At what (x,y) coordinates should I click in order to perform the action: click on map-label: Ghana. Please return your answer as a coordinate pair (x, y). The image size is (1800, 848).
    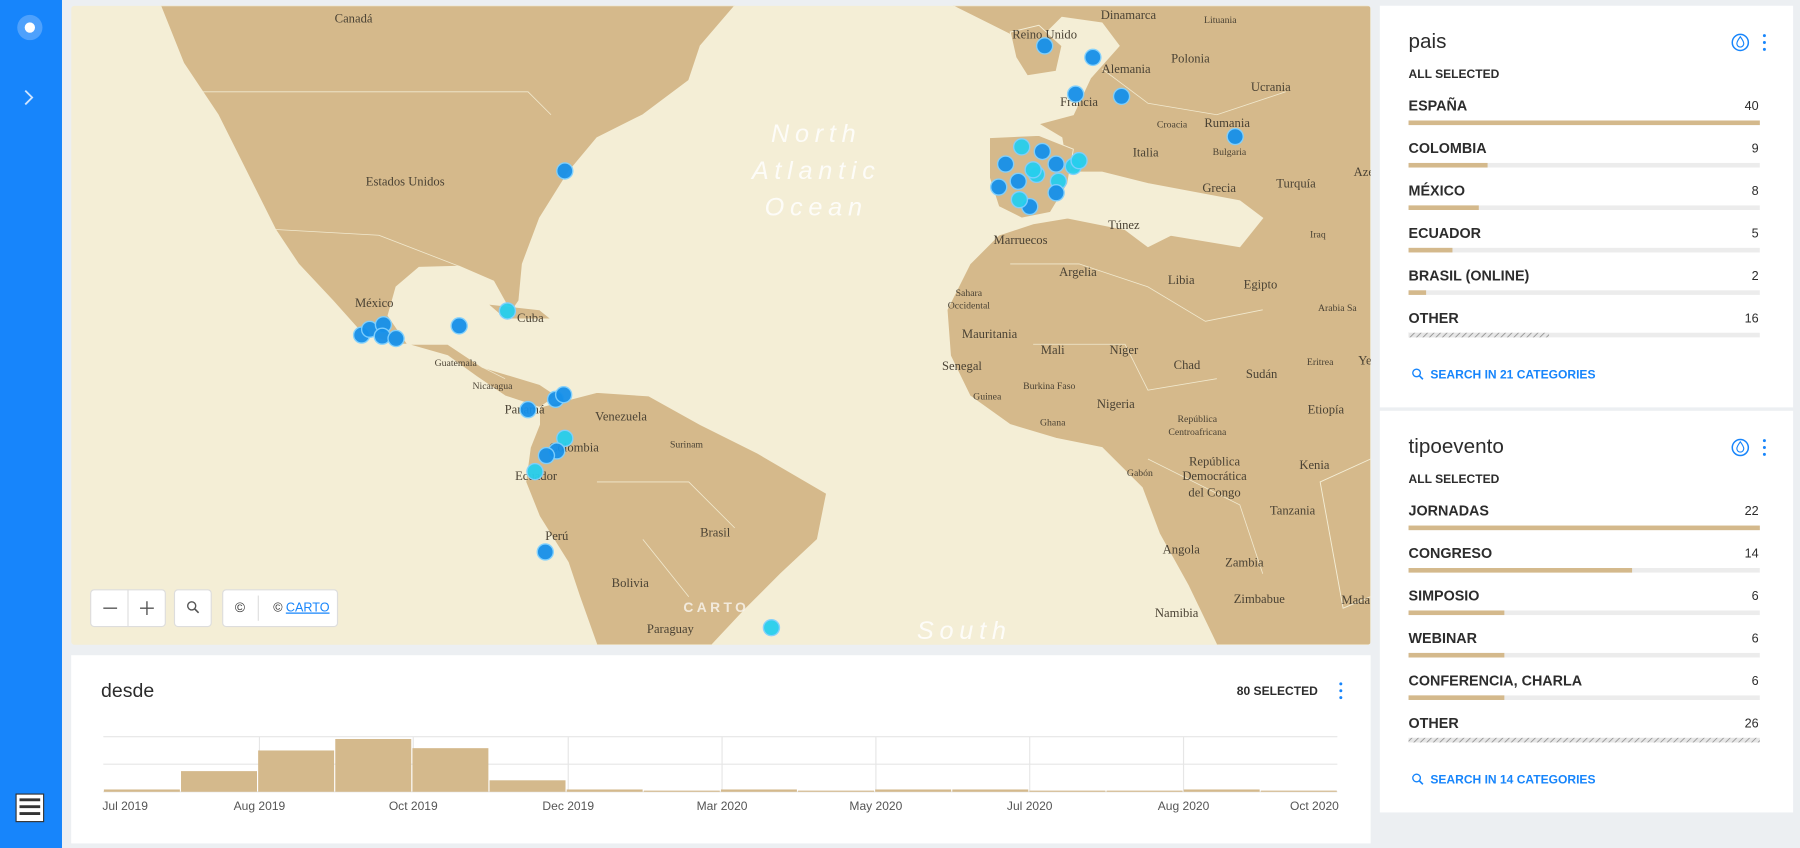
    Looking at the image, I should click on (1053, 423).